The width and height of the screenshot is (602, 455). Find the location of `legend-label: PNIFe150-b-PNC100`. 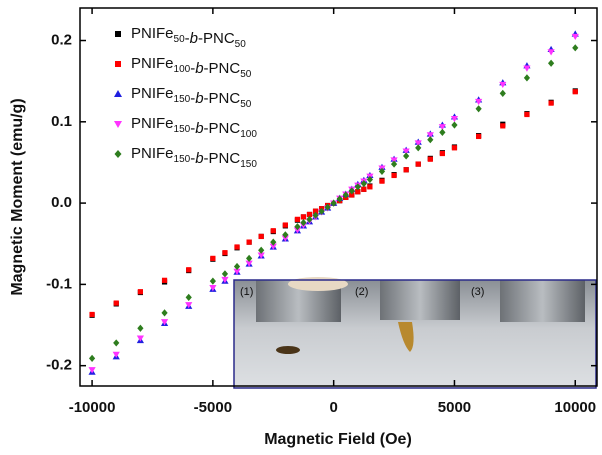

legend-label: PNIFe150-b-PNC100 is located at coordinates (194, 127).